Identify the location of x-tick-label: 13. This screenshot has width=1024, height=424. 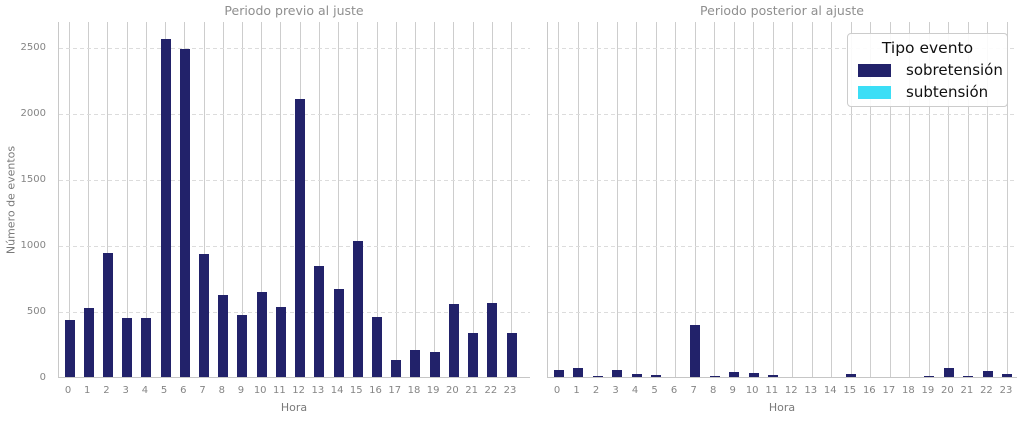
(811, 390).